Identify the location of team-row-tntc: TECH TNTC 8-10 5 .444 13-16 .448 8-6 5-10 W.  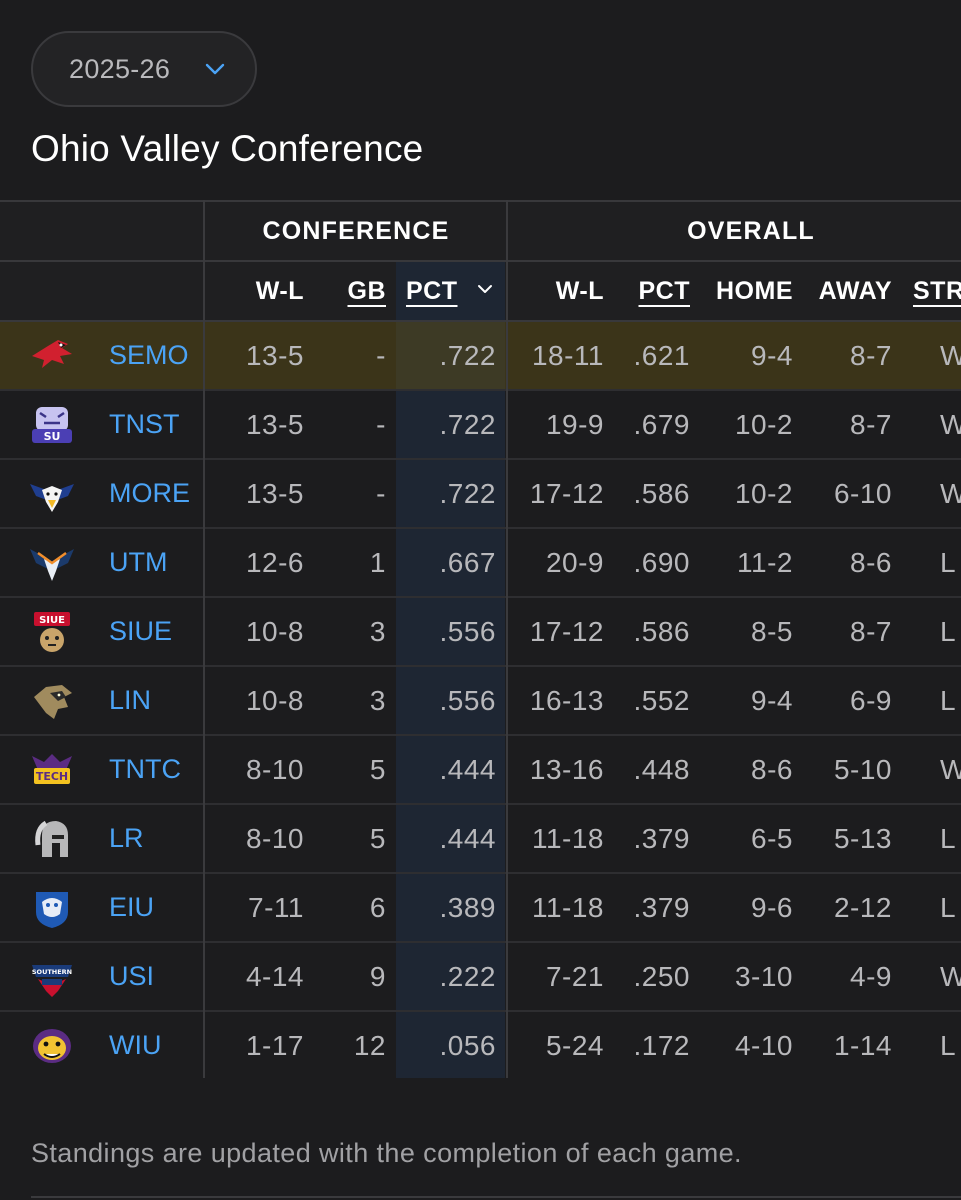
(480, 770).